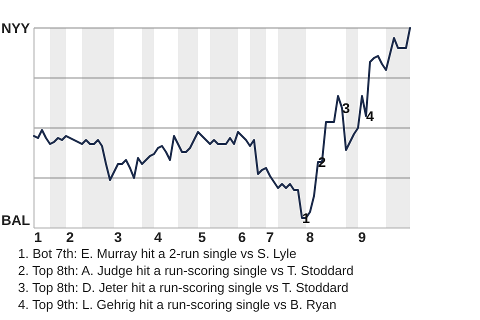 This screenshot has width=480, height=320. What do you see at coordinates (183, 287) in the screenshot?
I see `text: 3. Top 8th: D. Jeter hit a run-scoring single vs T. Stoddard` at bounding box center [183, 287].